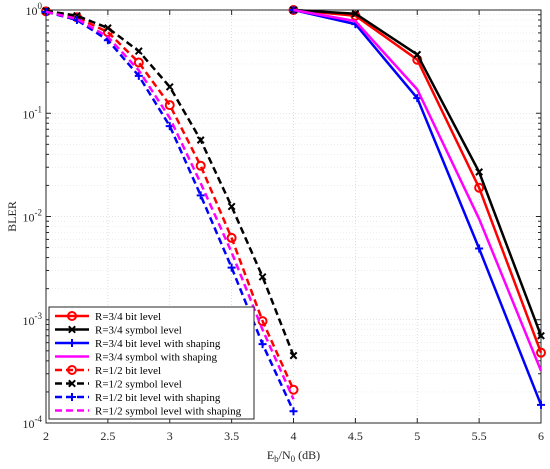 The width and height of the screenshot is (550, 469). What do you see at coordinates (34, 9) in the screenshot?
I see `y-tick-label: 10⁰` at bounding box center [34, 9].